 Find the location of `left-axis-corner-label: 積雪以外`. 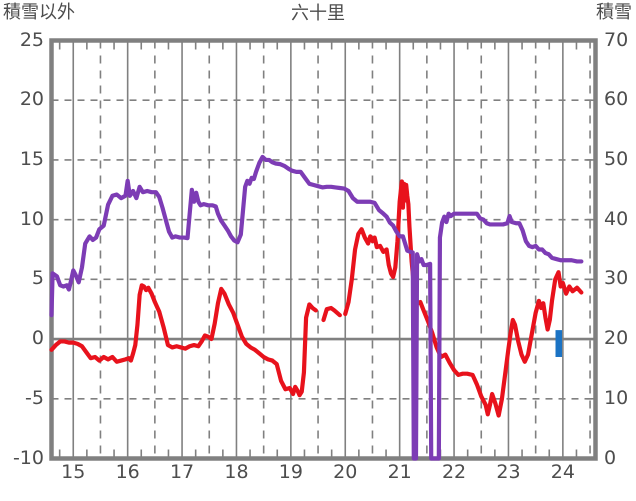

left-axis-corner-label: 積雪以外 is located at coordinates (39, 12).